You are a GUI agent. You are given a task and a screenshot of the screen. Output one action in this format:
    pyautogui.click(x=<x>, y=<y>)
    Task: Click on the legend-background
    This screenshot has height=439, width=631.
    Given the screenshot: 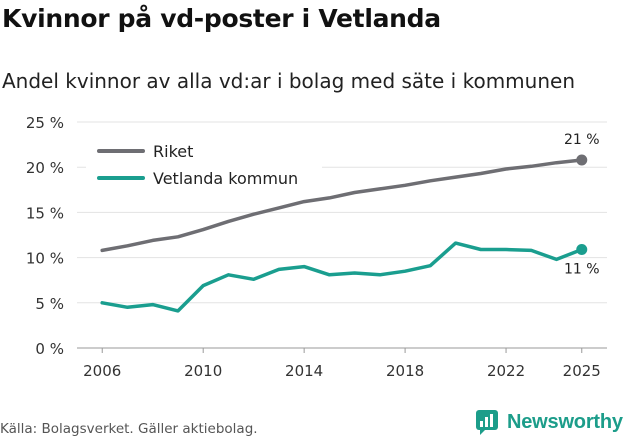 What is the action you would take?
    pyautogui.click(x=204, y=164)
    